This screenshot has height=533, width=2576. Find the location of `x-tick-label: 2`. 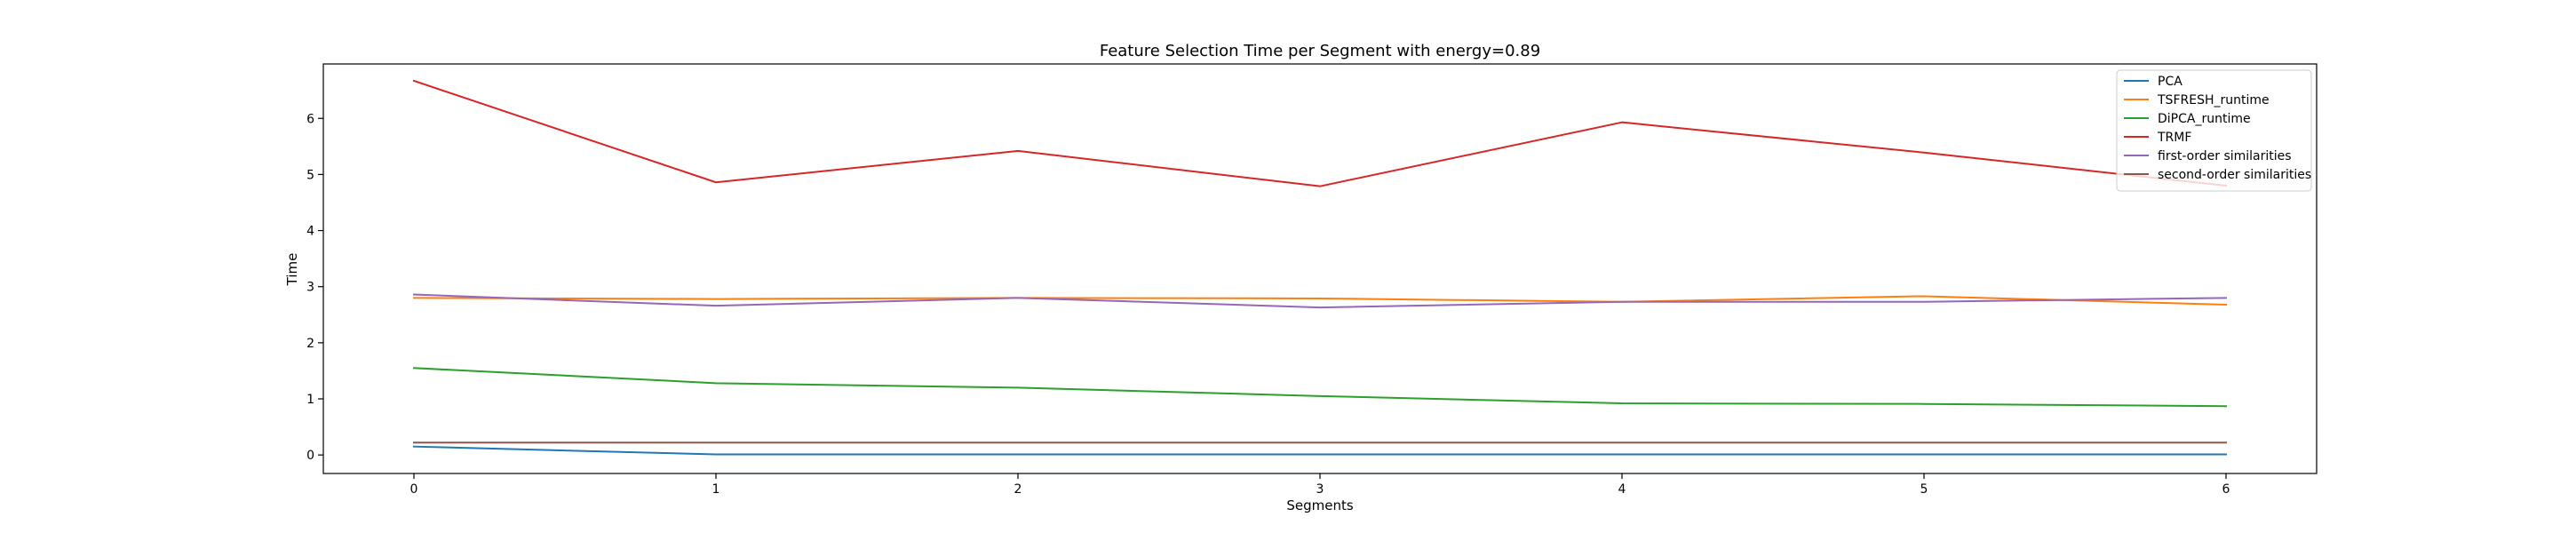

x-tick-label: 2 is located at coordinates (1018, 489).